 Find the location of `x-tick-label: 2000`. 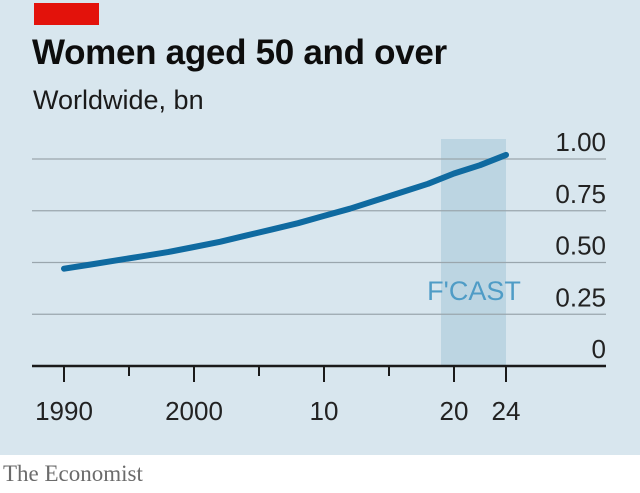

x-tick-label: 2000 is located at coordinates (194, 411).